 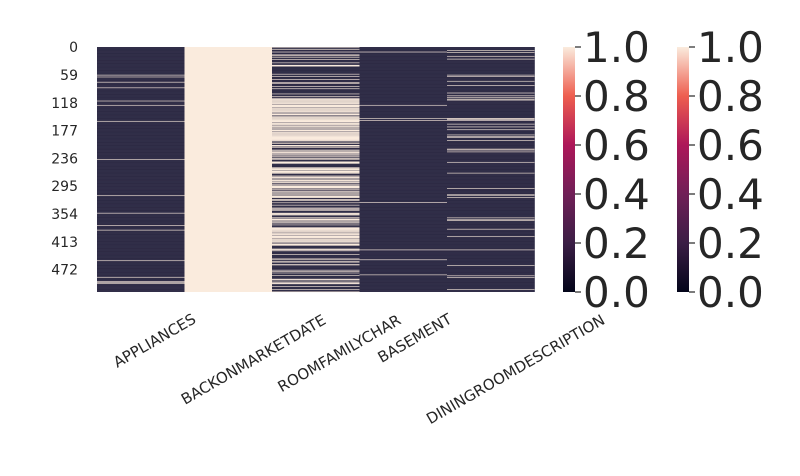 I want to click on x-tick-label-diningroomdescription: DININGROOMDESCRIPTION, so click(x=515, y=369).